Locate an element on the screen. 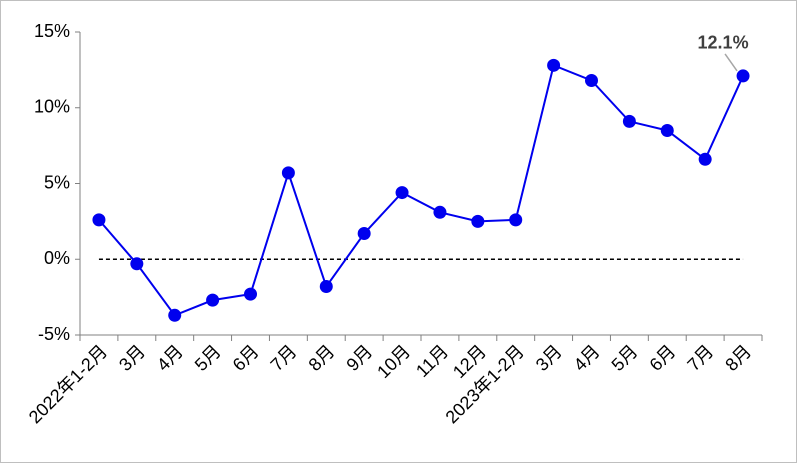  y-tick-label: 5% is located at coordinates (57, 182).